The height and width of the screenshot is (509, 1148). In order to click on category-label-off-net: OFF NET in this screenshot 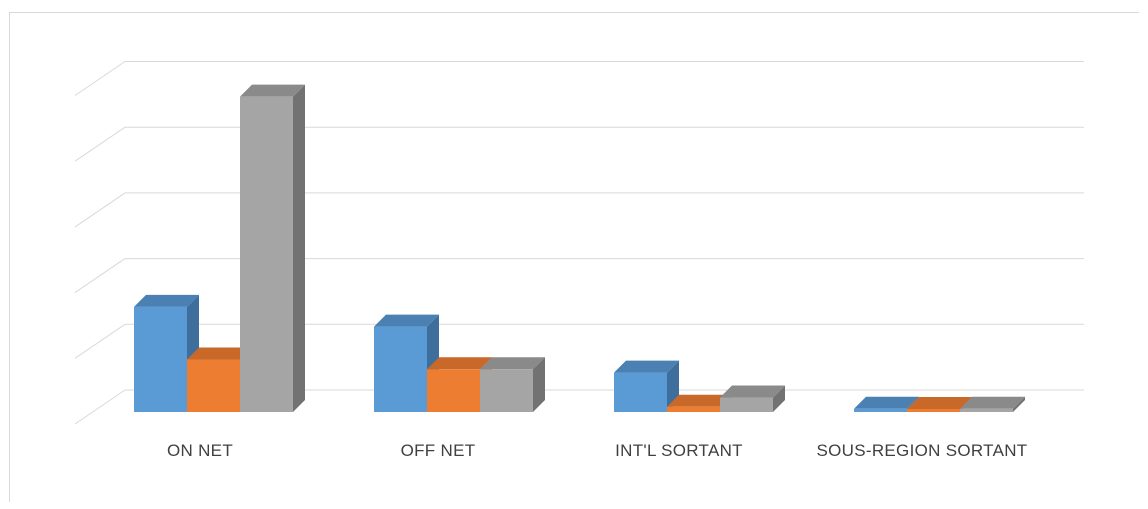, I will do `click(438, 450)`.